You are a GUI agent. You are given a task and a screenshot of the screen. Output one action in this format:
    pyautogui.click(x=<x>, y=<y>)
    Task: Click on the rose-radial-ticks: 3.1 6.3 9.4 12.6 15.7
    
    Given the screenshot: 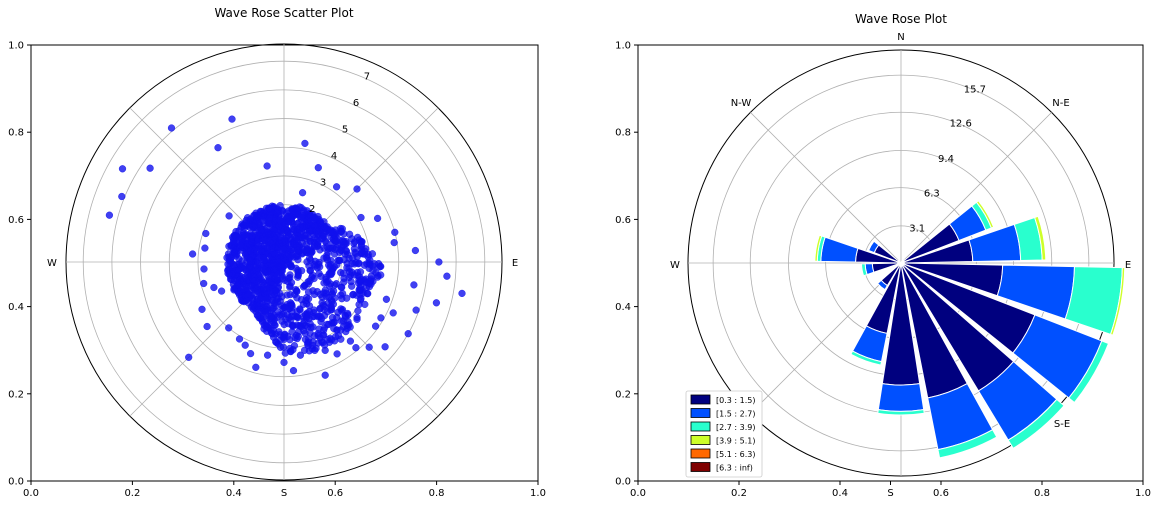 What is the action you would take?
    pyautogui.click(x=947, y=159)
    